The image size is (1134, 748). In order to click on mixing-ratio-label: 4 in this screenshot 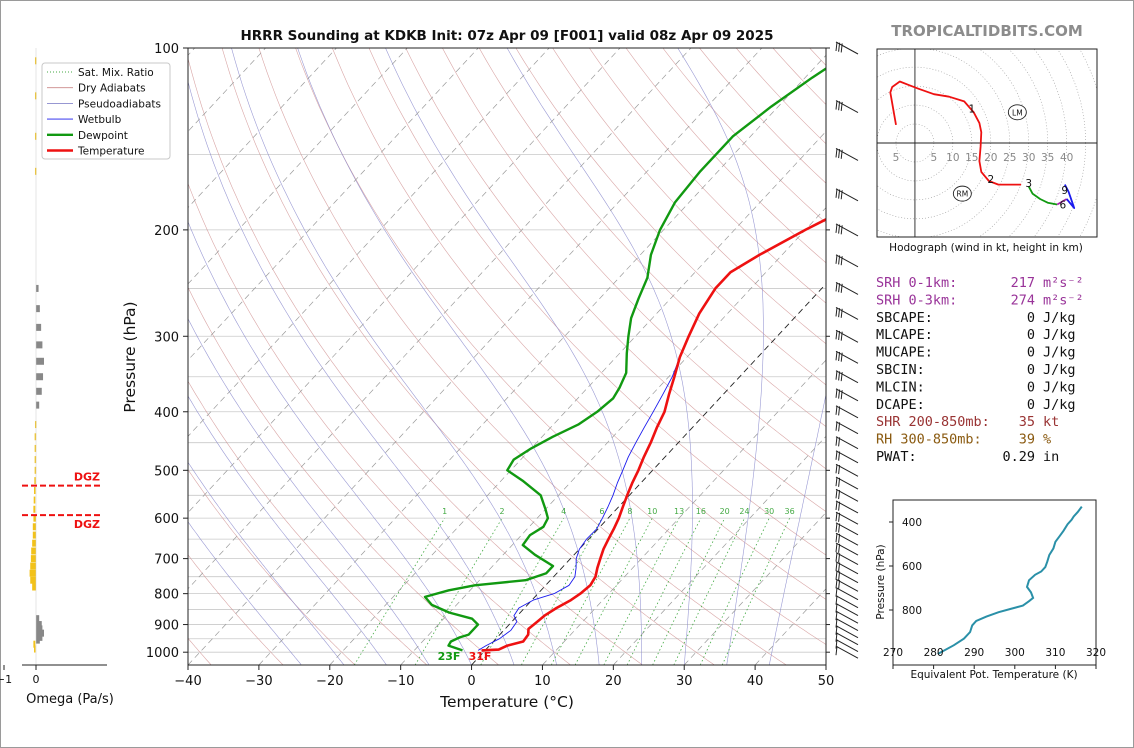, I will do `click(563, 511)`.